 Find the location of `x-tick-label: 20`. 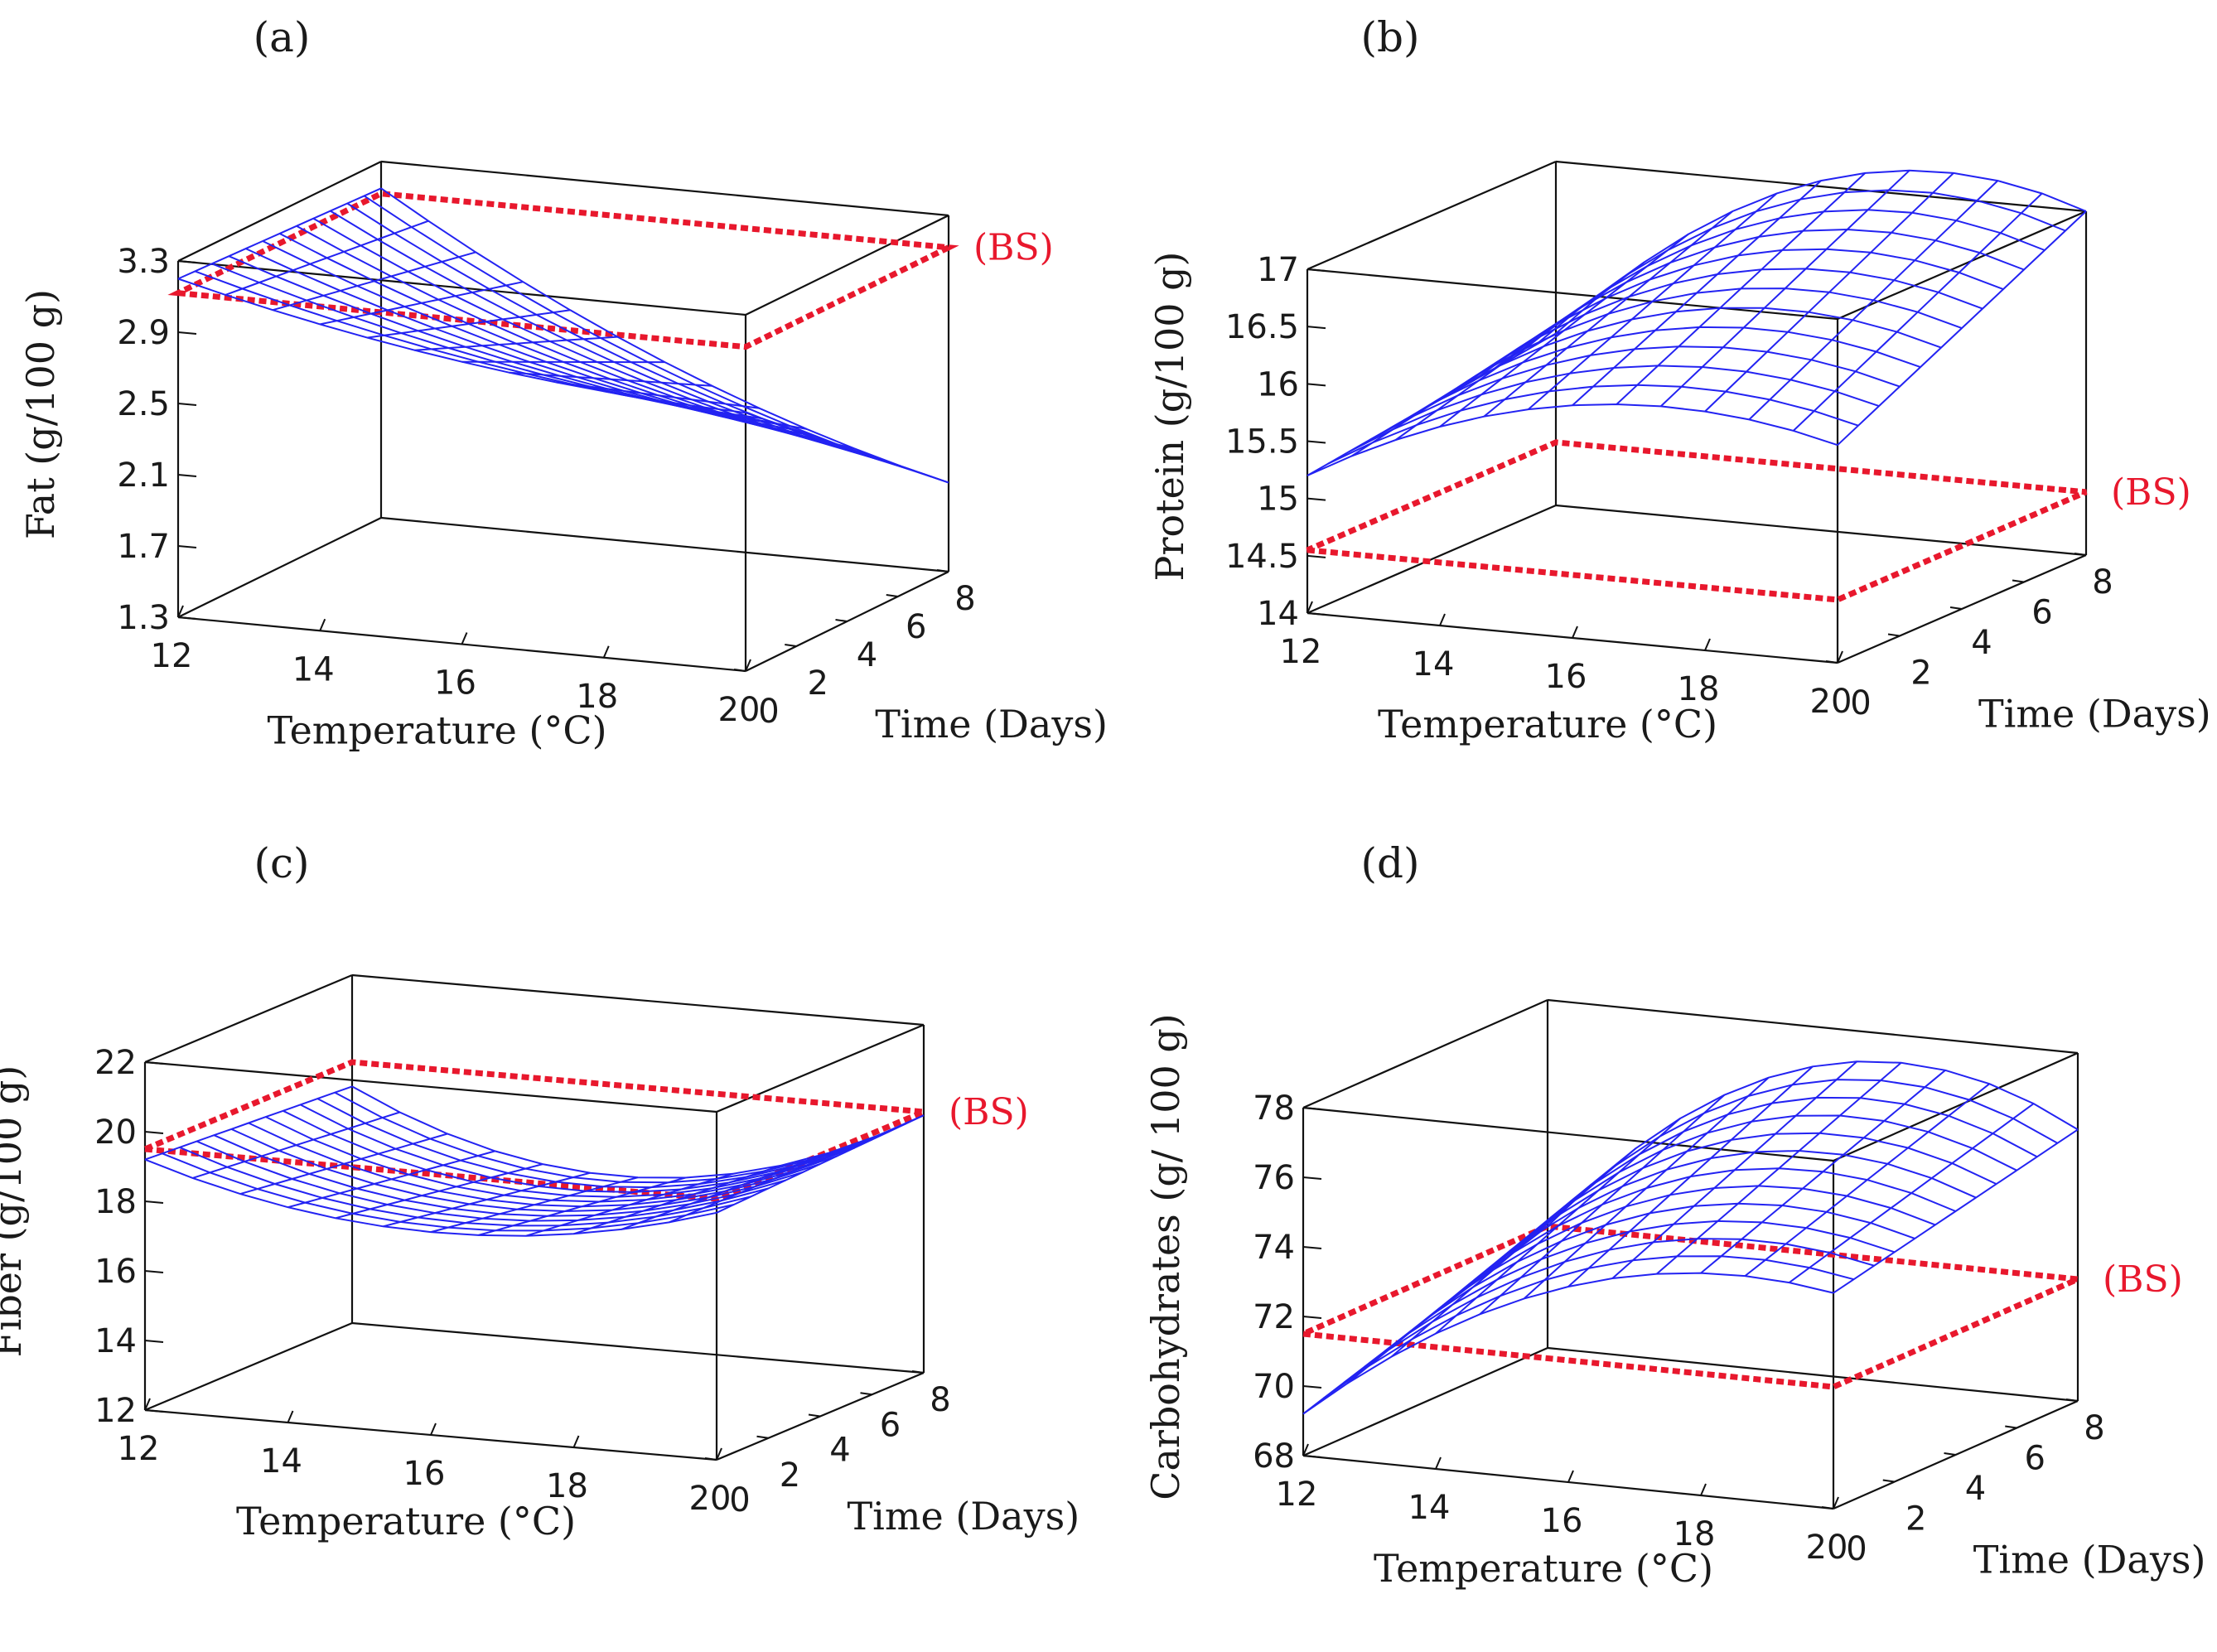

x-tick-label: 20 is located at coordinates (1831, 702).